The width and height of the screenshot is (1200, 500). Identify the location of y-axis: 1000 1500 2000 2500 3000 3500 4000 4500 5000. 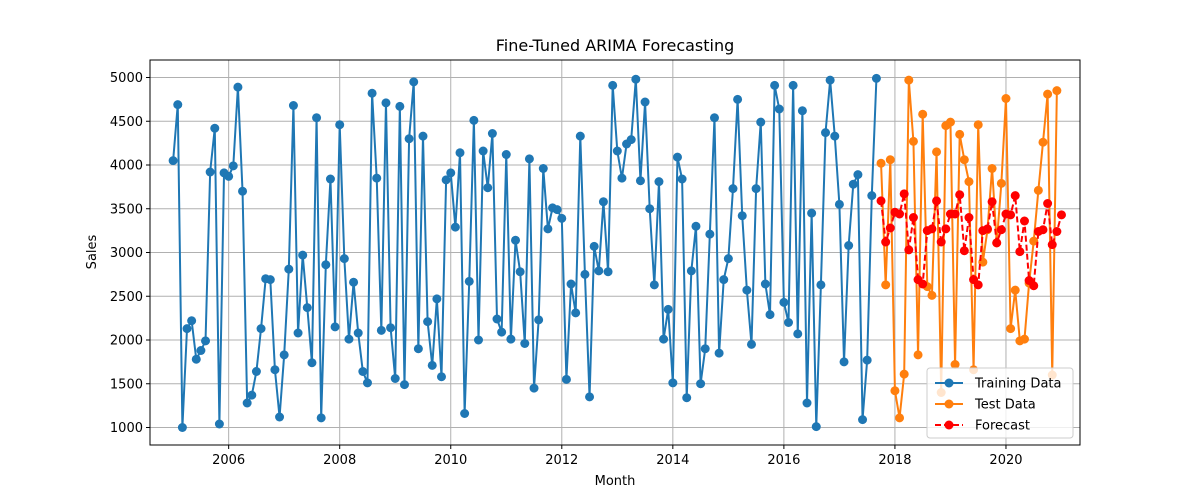
(130, 253).